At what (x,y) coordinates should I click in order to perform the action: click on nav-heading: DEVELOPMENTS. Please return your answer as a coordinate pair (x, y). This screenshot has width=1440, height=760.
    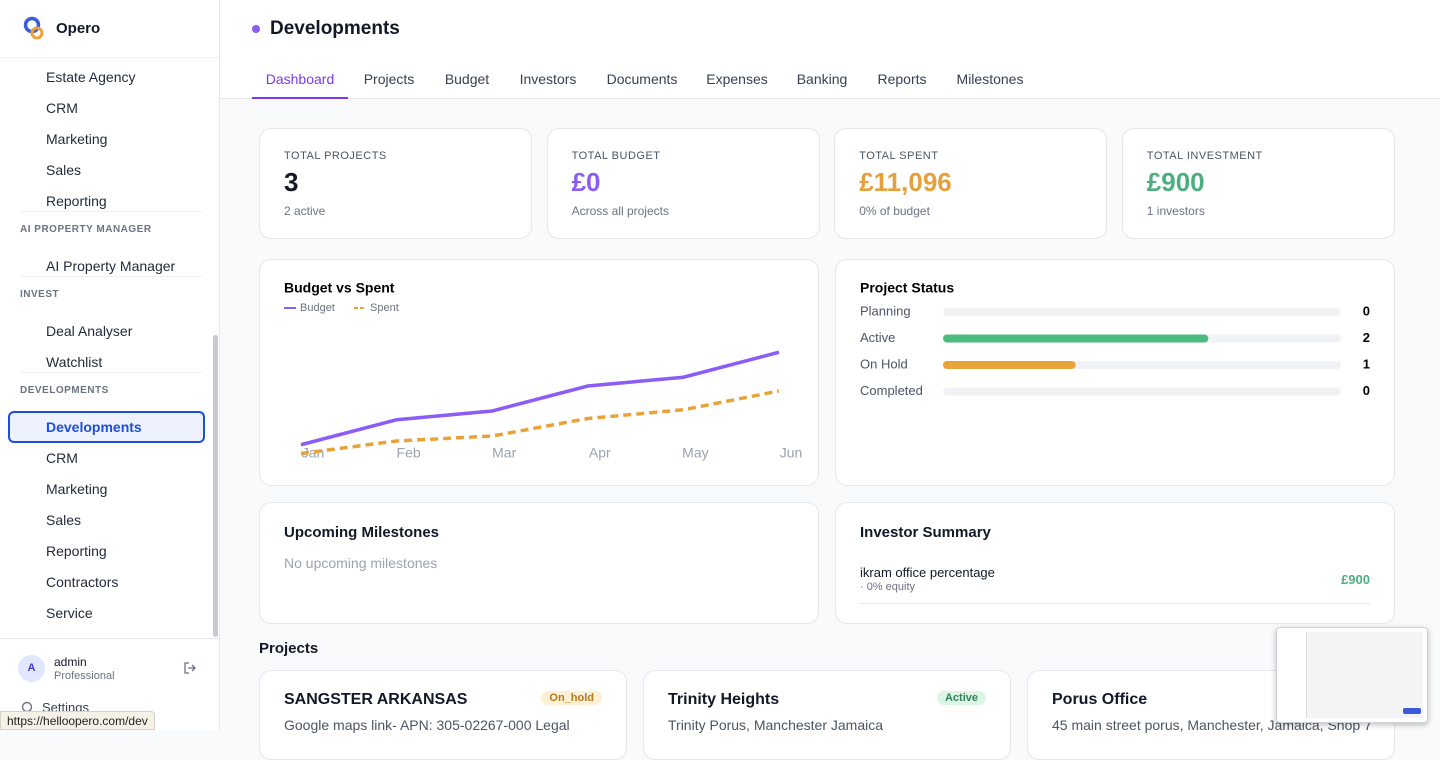
    Looking at the image, I should click on (64, 390).